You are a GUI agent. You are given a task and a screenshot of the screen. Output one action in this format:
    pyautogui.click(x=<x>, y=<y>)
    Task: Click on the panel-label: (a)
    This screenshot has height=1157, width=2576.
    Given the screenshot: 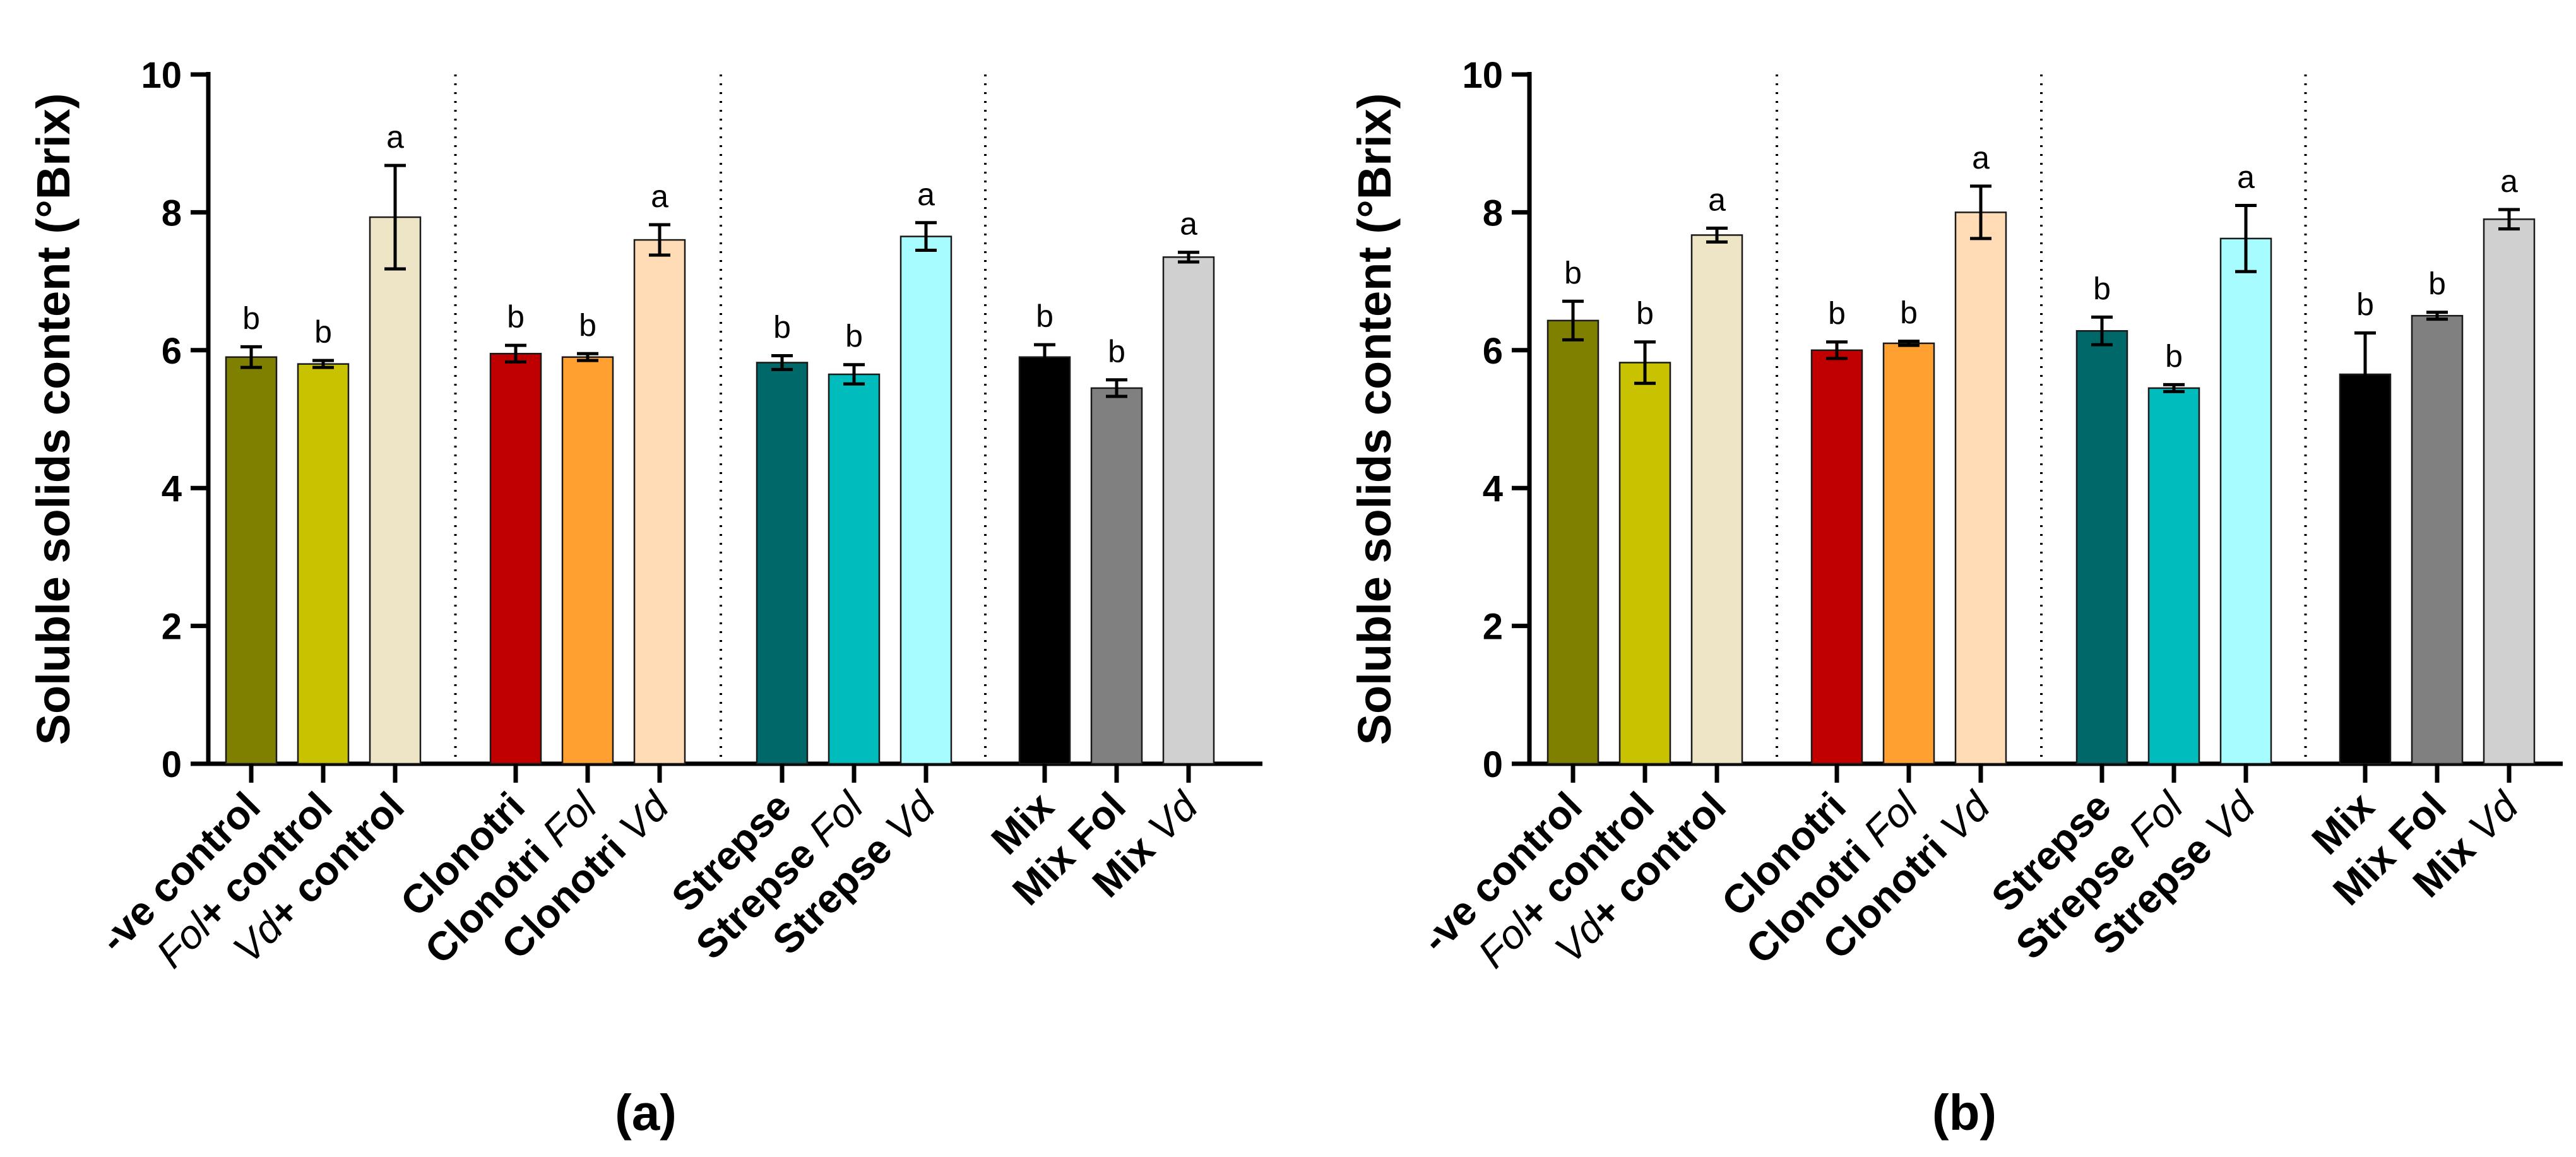 What is the action you would take?
    pyautogui.click(x=646, y=1112)
    